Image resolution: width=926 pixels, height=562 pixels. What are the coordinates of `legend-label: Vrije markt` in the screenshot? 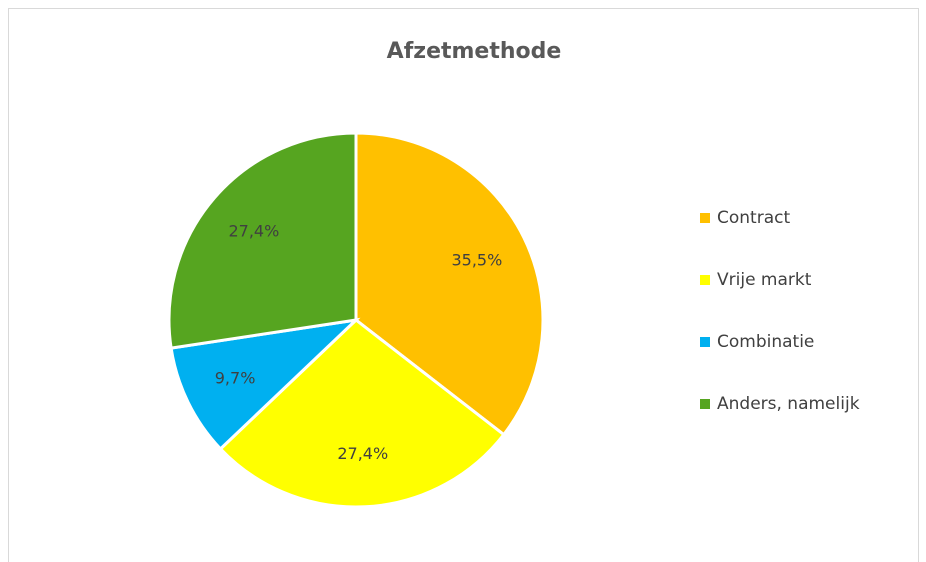 It's located at (764, 280).